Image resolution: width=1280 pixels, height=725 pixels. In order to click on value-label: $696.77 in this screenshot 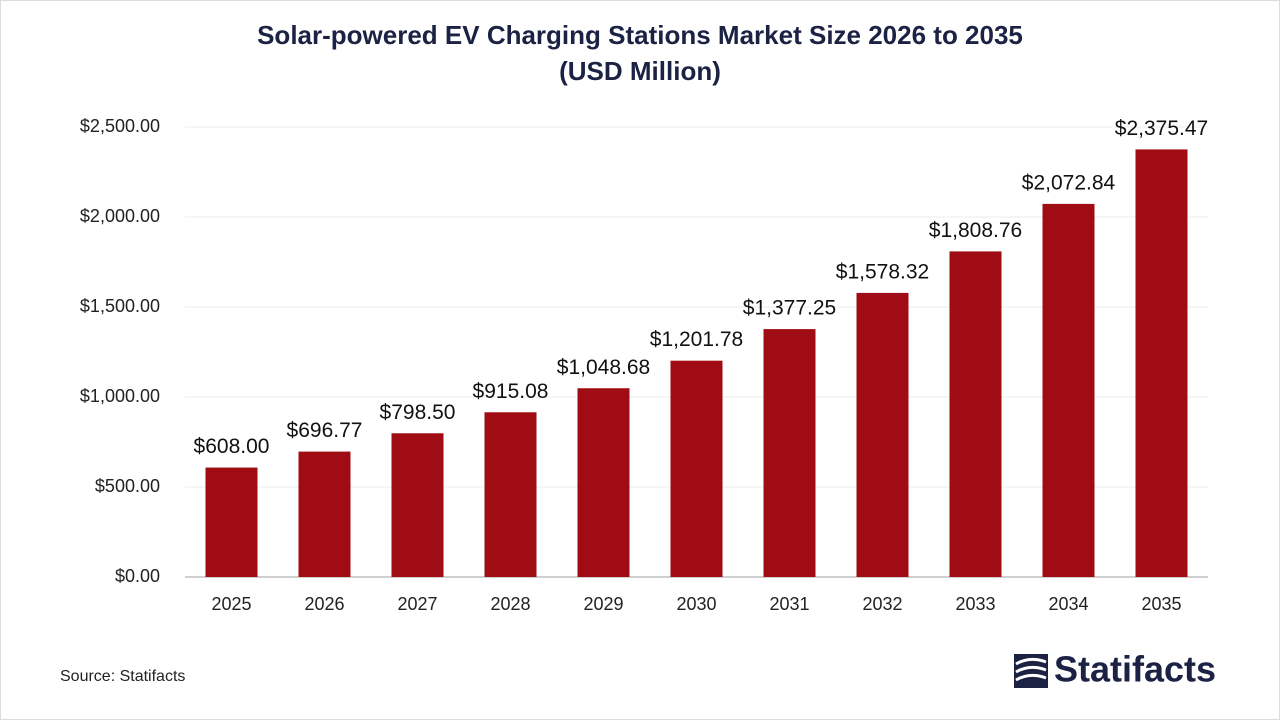, I will do `click(325, 430)`.